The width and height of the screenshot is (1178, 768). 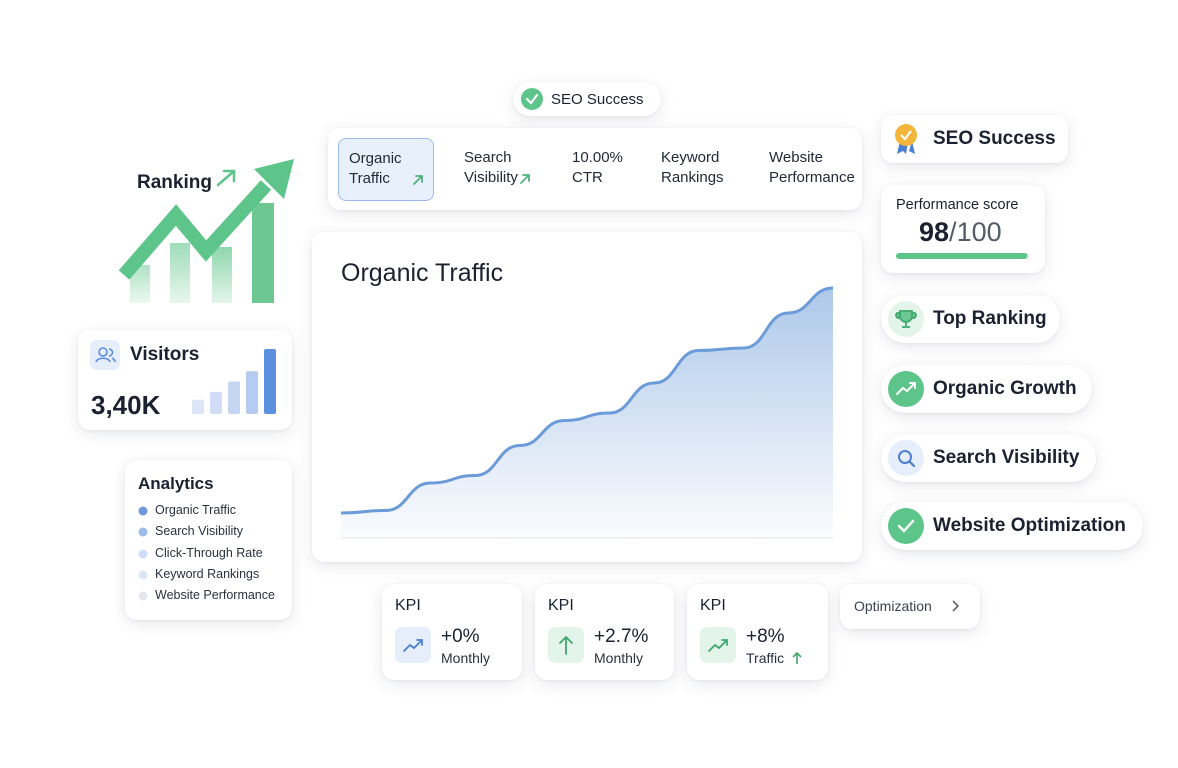 I want to click on kpi-card: KPI +2.7% Monthly, so click(x=604, y=632).